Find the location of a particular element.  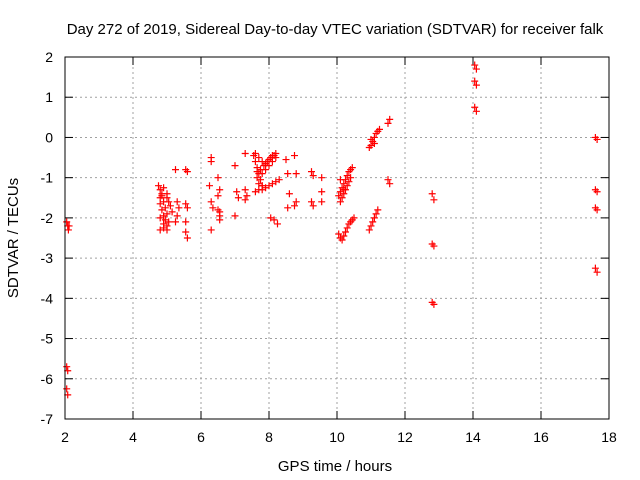

x-tick-label: 8 is located at coordinates (269, 437).